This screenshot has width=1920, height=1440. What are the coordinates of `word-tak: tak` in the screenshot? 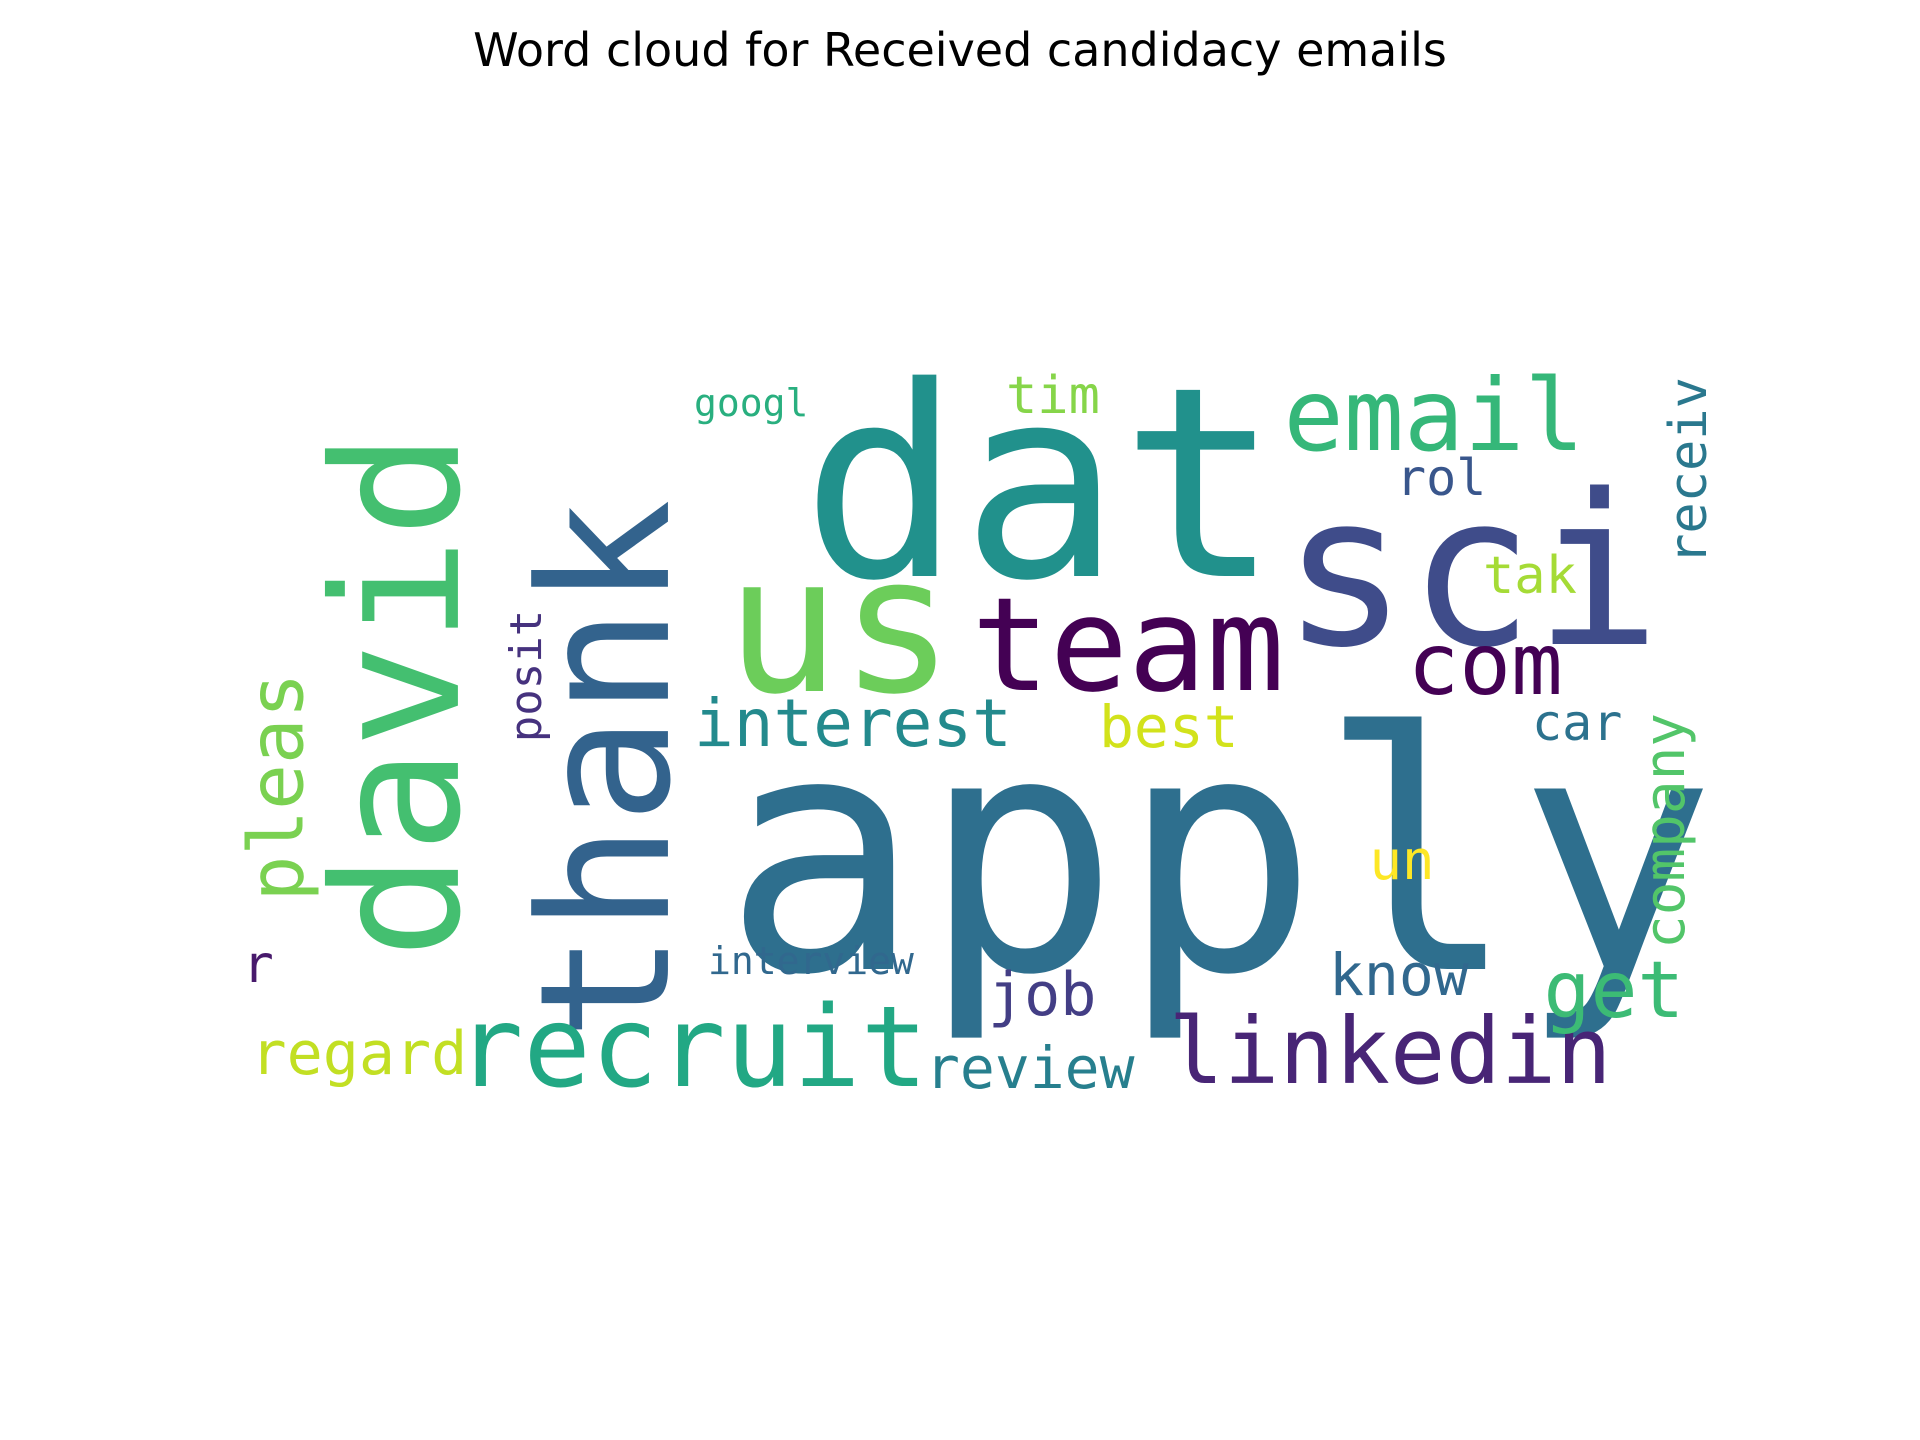 It's located at (1530, 576).